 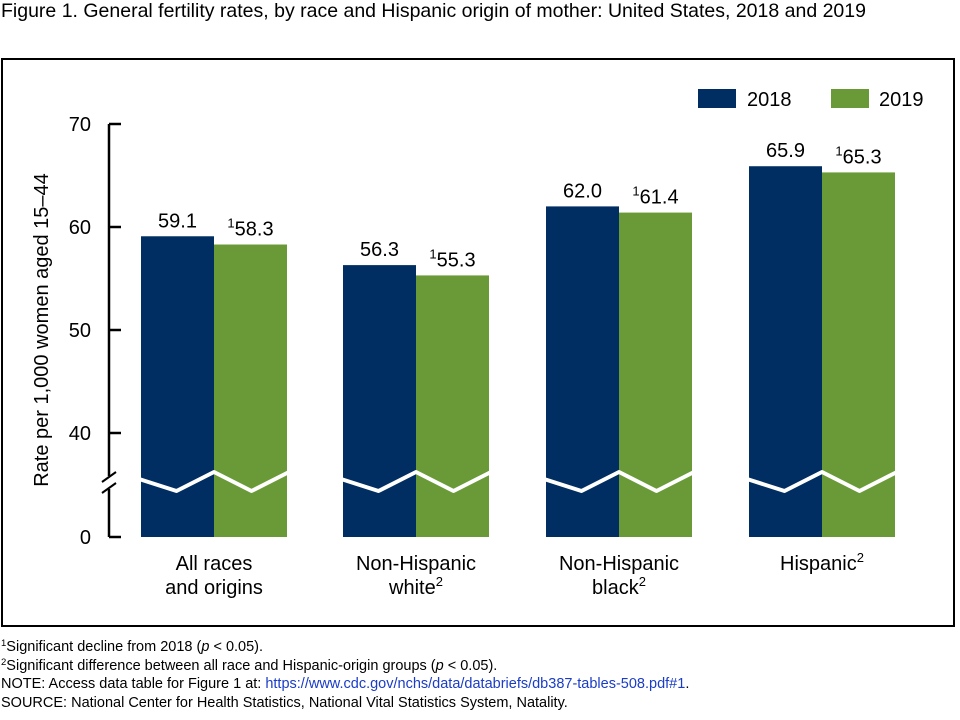 I want to click on data-label: 62.0, so click(x=582, y=191).